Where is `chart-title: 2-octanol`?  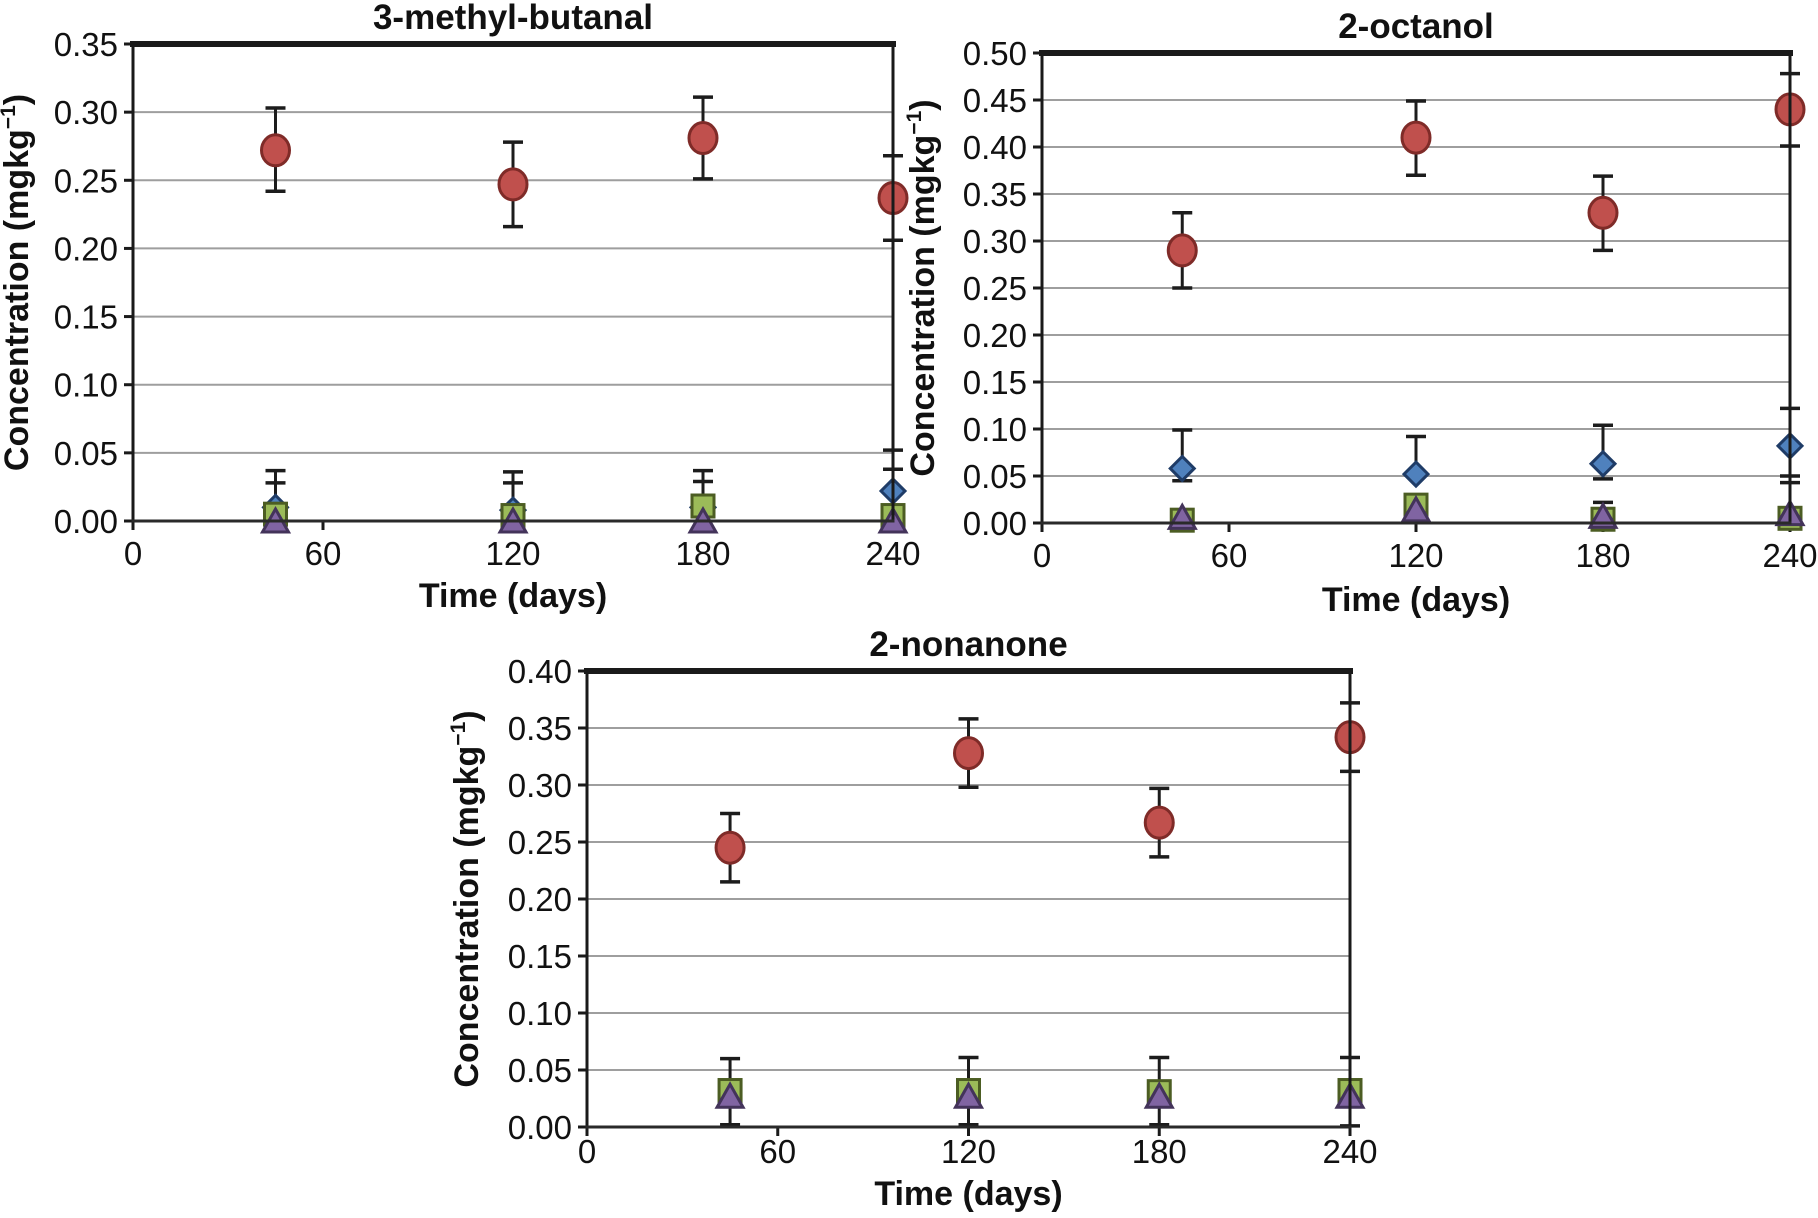
chart-title: 2-octanol is located at coordinates (1416, 26).